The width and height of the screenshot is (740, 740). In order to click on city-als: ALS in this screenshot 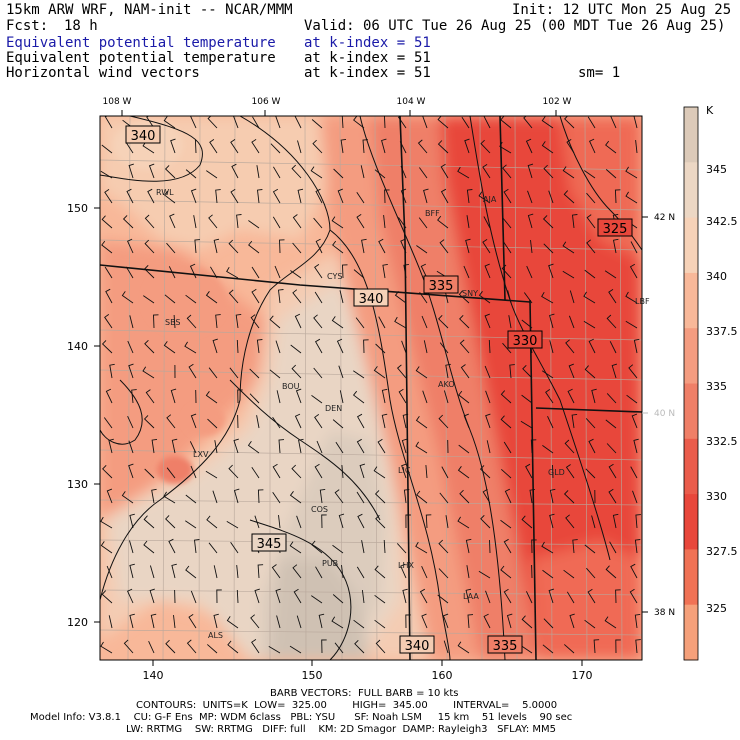, I will do `click(215, 635)`.